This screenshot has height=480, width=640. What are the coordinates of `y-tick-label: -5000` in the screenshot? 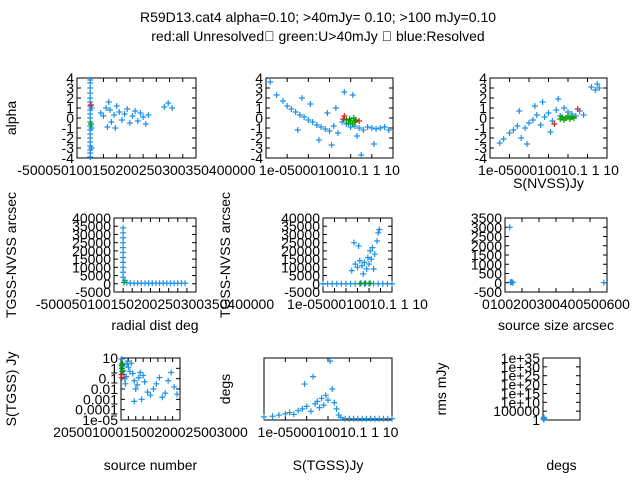 It's located at (93, 292).